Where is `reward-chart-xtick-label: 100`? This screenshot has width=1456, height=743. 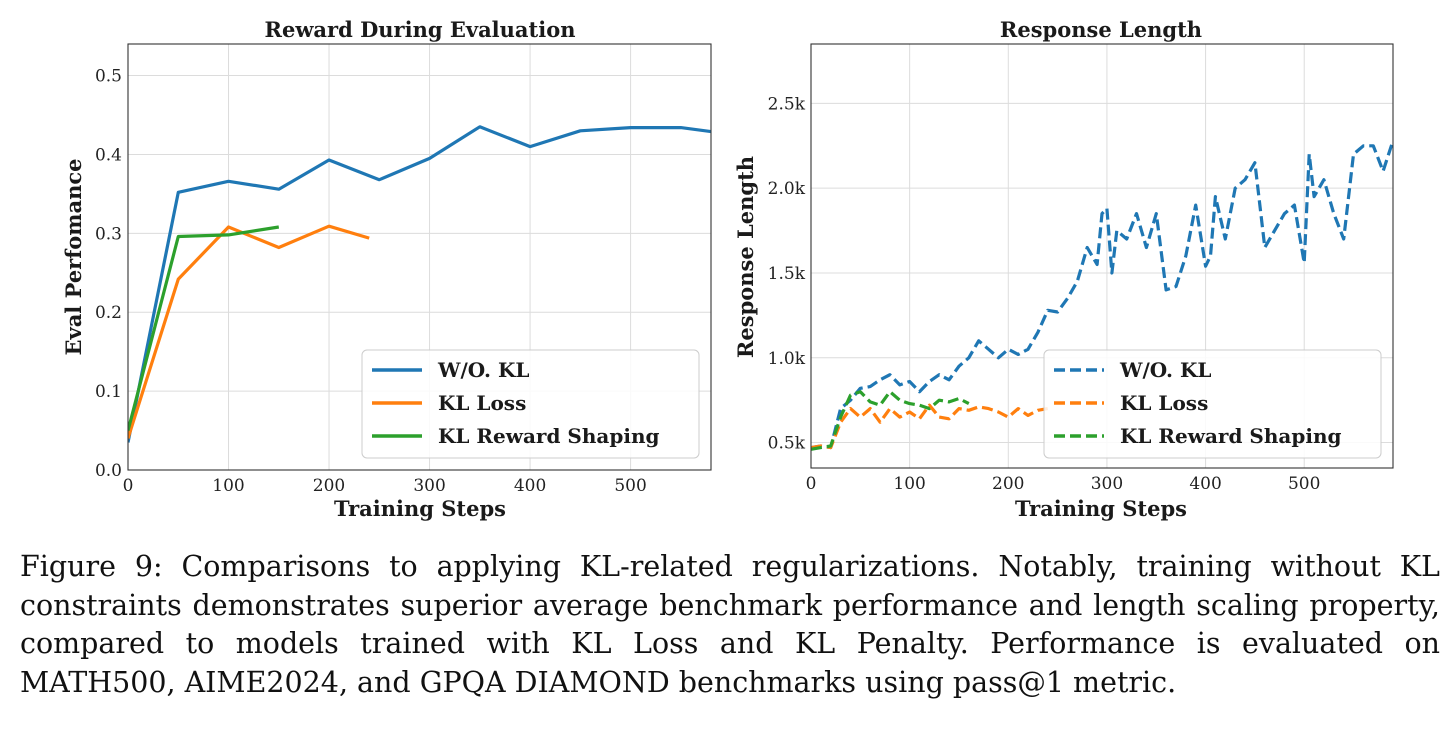
reward-chart-xtick-label: 100 is located at coordinates (228, 486).